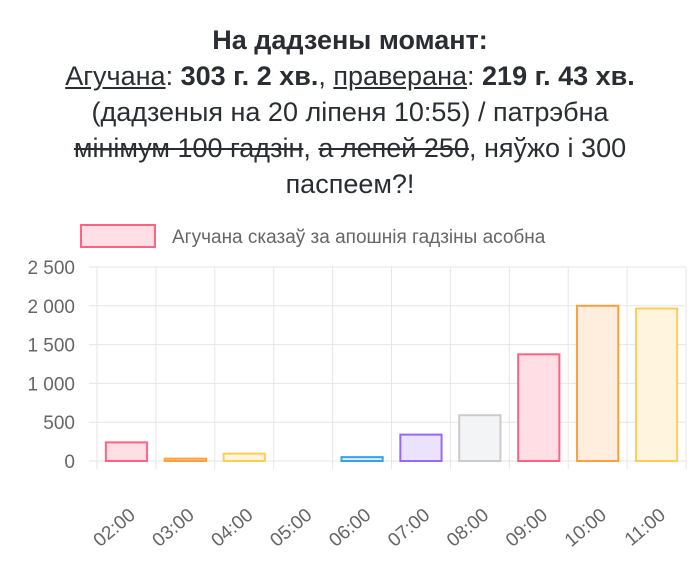 The width and height of the screenshot is (700, 577). Describe the element at coordinates (51, 365) in the screenshot. I see `y-axis-ticks: 0 500 1 000 1 500 2 000 2 500` at that location.